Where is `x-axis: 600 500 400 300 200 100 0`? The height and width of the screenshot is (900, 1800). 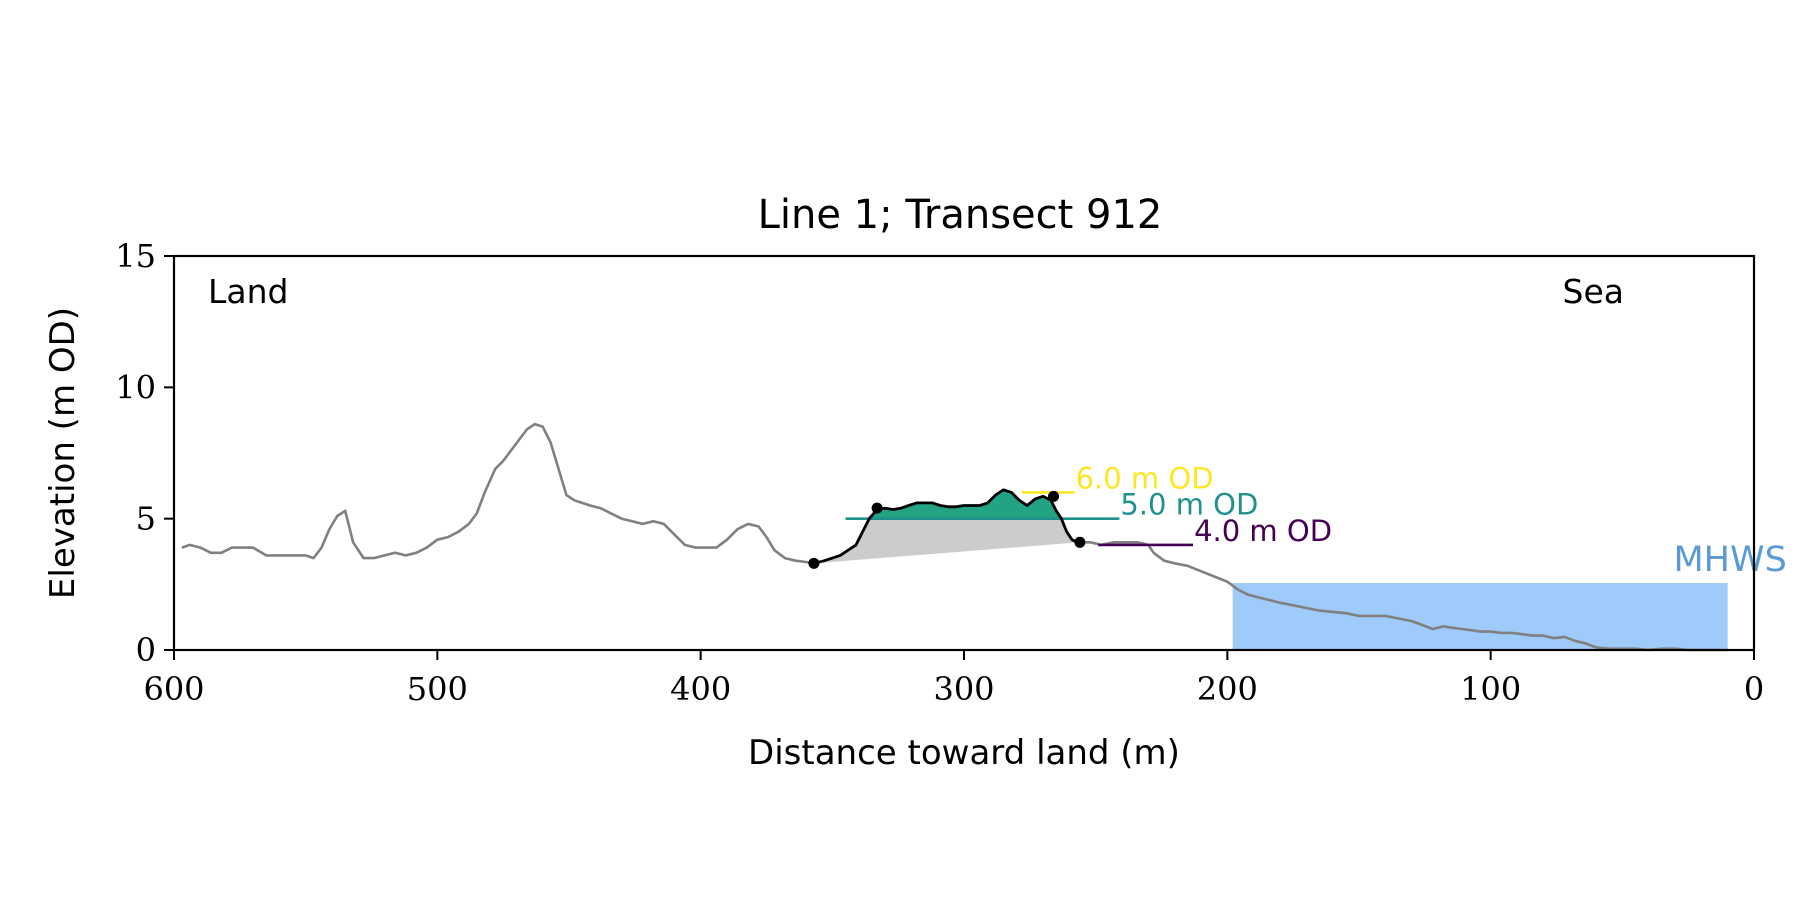
x-axis: 600 500 400 300 200 100 0 is located at coordinates (953, 679).